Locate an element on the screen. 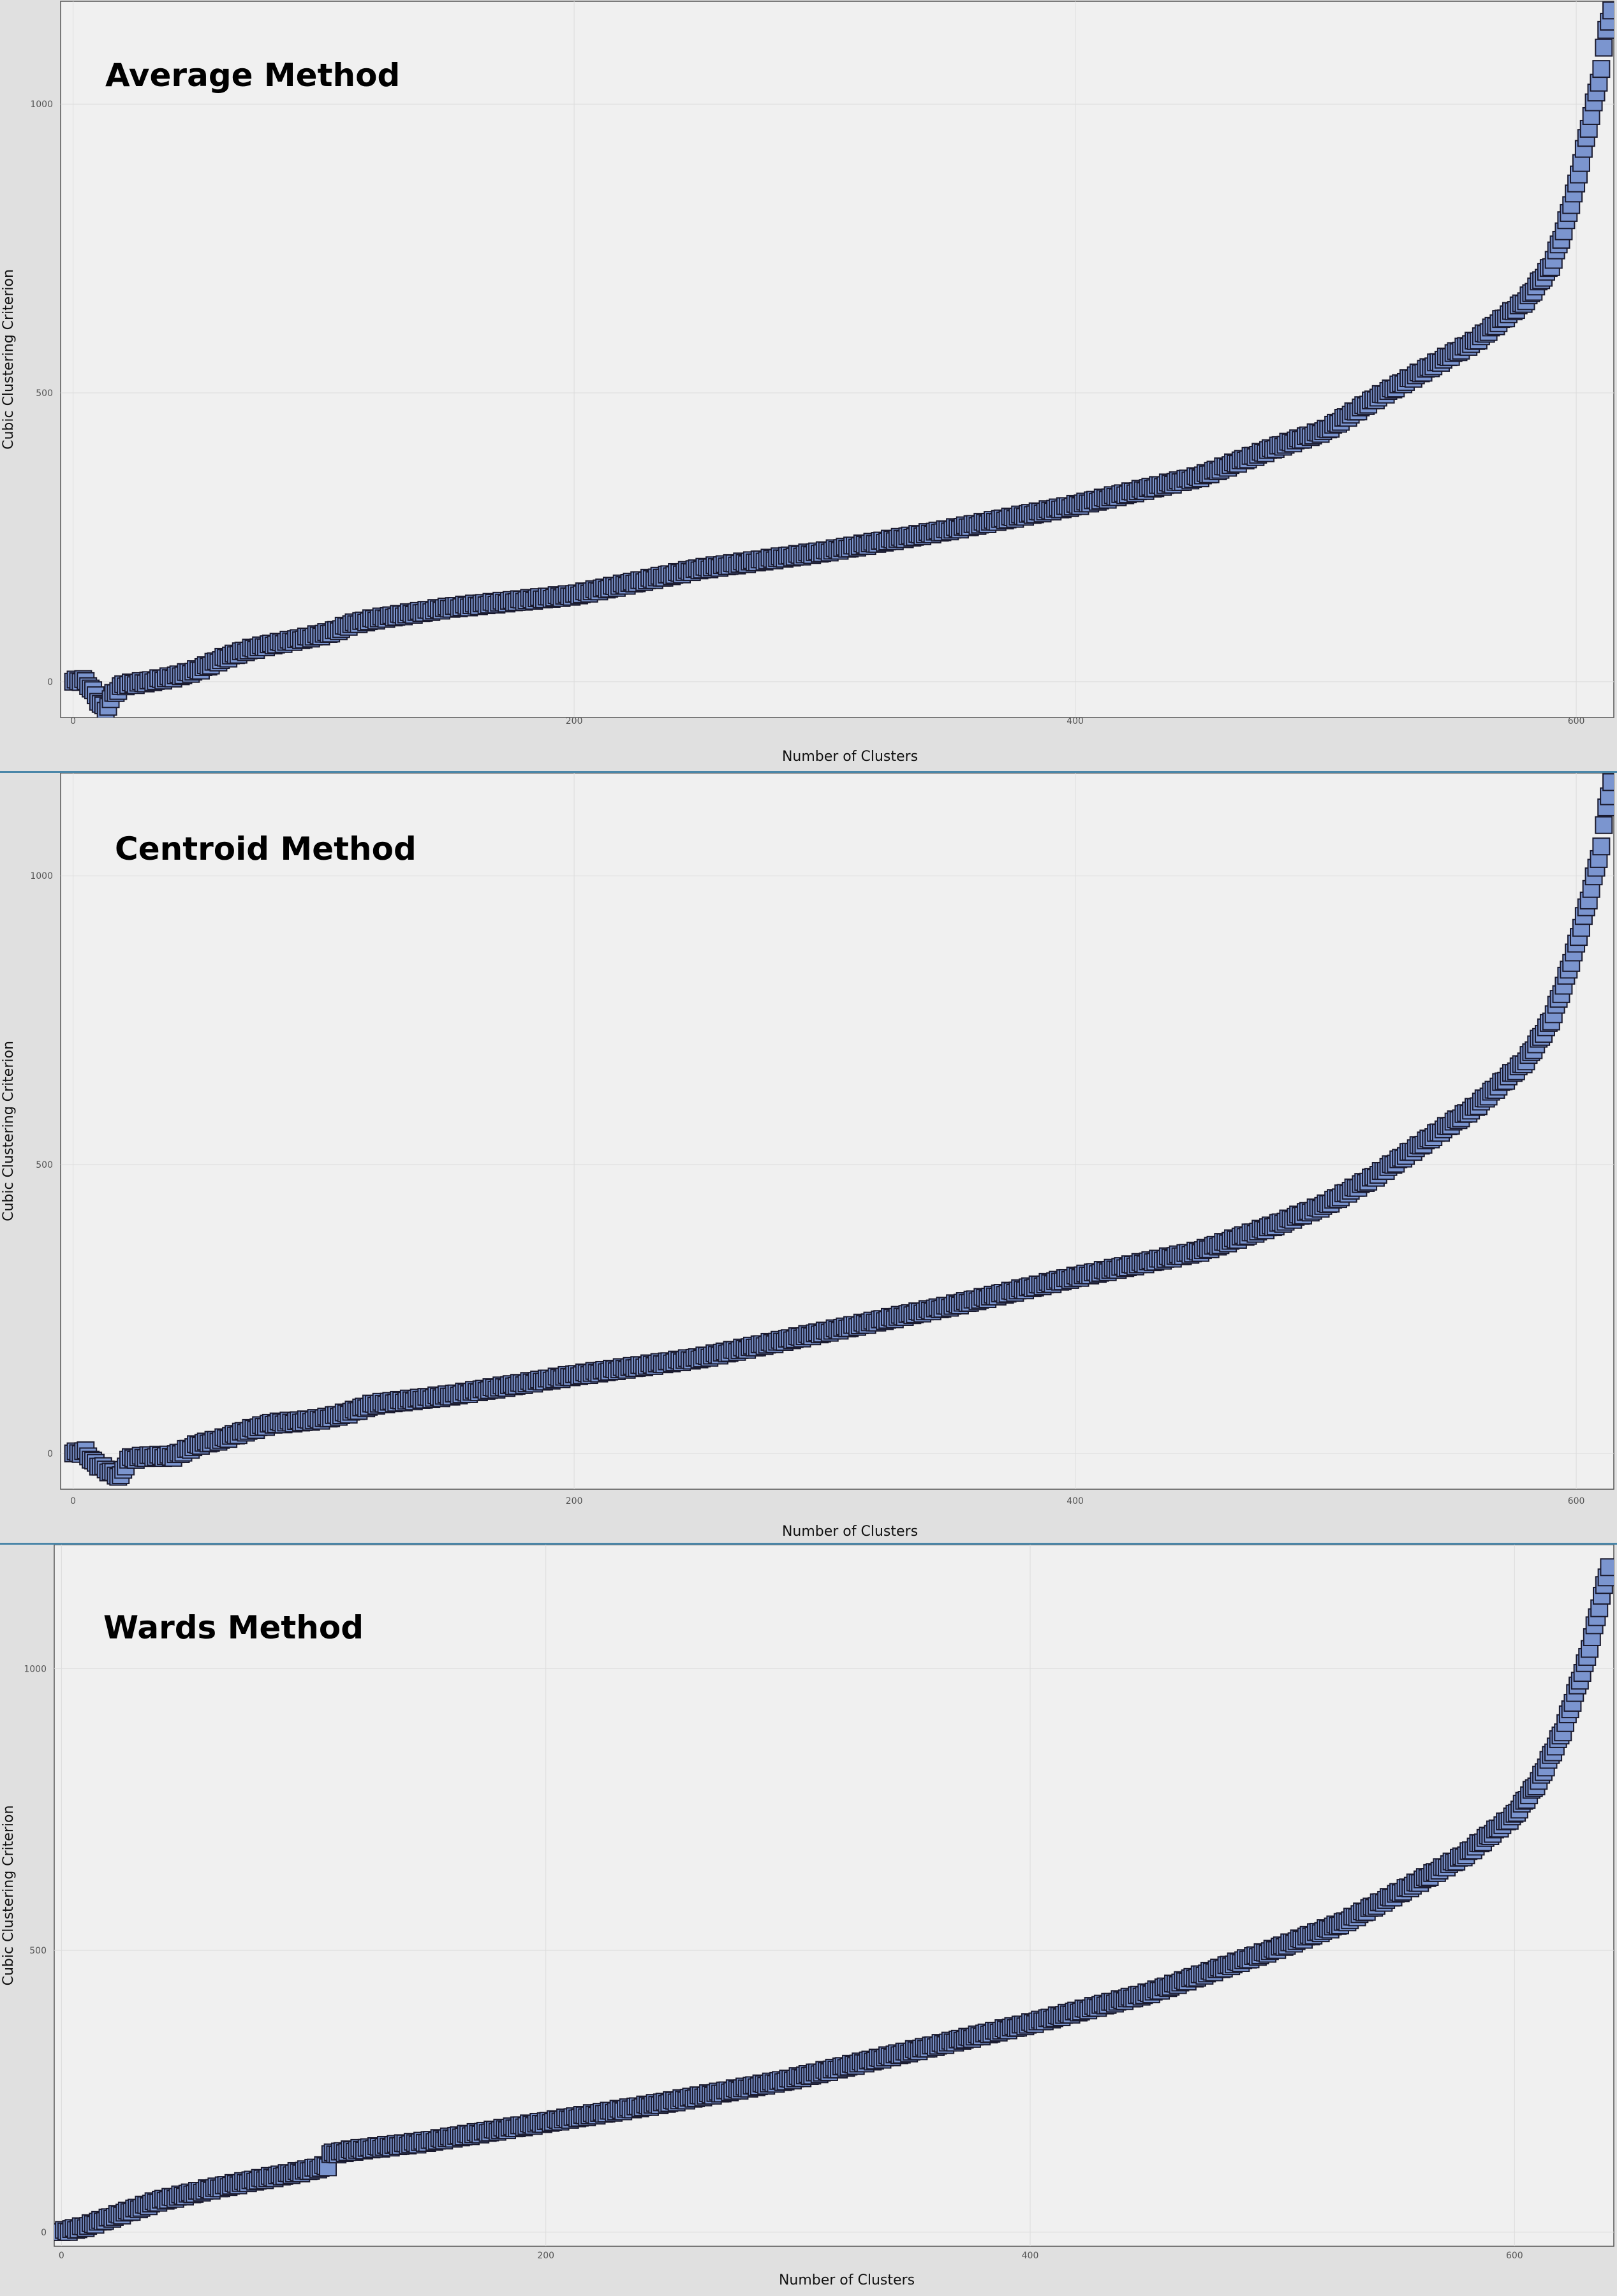 This screenshot has width=1617, height=2296. wards-method-title: Wards Method is located at coordinates (233, 1627).